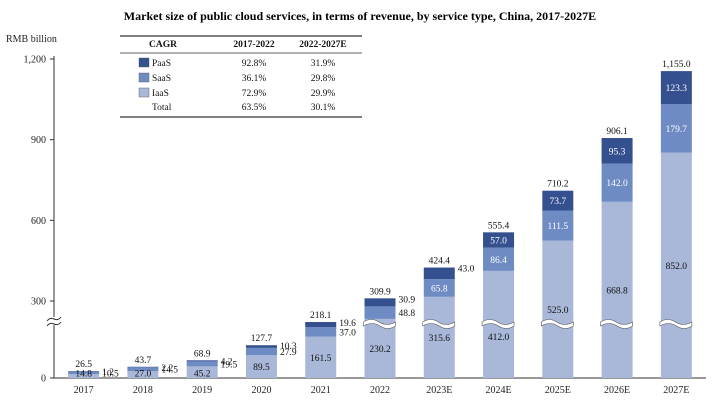 This screenshot has height=411, width=720. What do you see at coordinates (43, 379) in the screenshot?
I see `y-tick-label: 0` at bounding box center [43, 379].